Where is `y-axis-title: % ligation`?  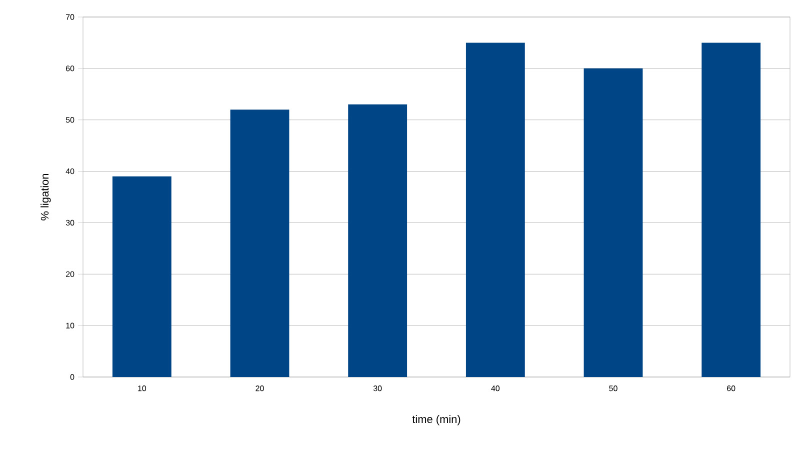
y-axis-title: % ligation is located at coordinates (45, 197).